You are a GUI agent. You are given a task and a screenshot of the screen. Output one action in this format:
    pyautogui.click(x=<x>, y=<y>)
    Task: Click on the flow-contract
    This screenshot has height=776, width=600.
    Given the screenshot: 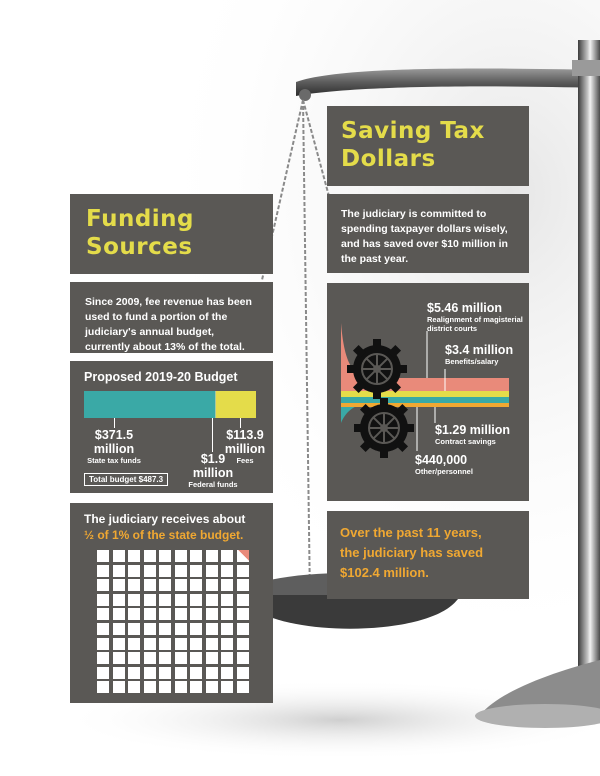 What is the action you would take?
    pyautogui.click(x=425, y=410)
    